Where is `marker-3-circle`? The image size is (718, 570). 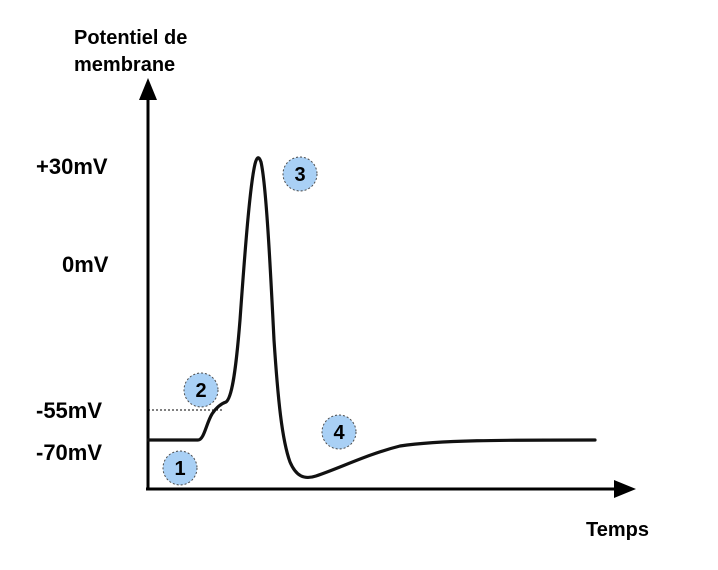 marker-3-circle is located at coordinates (300, 174).